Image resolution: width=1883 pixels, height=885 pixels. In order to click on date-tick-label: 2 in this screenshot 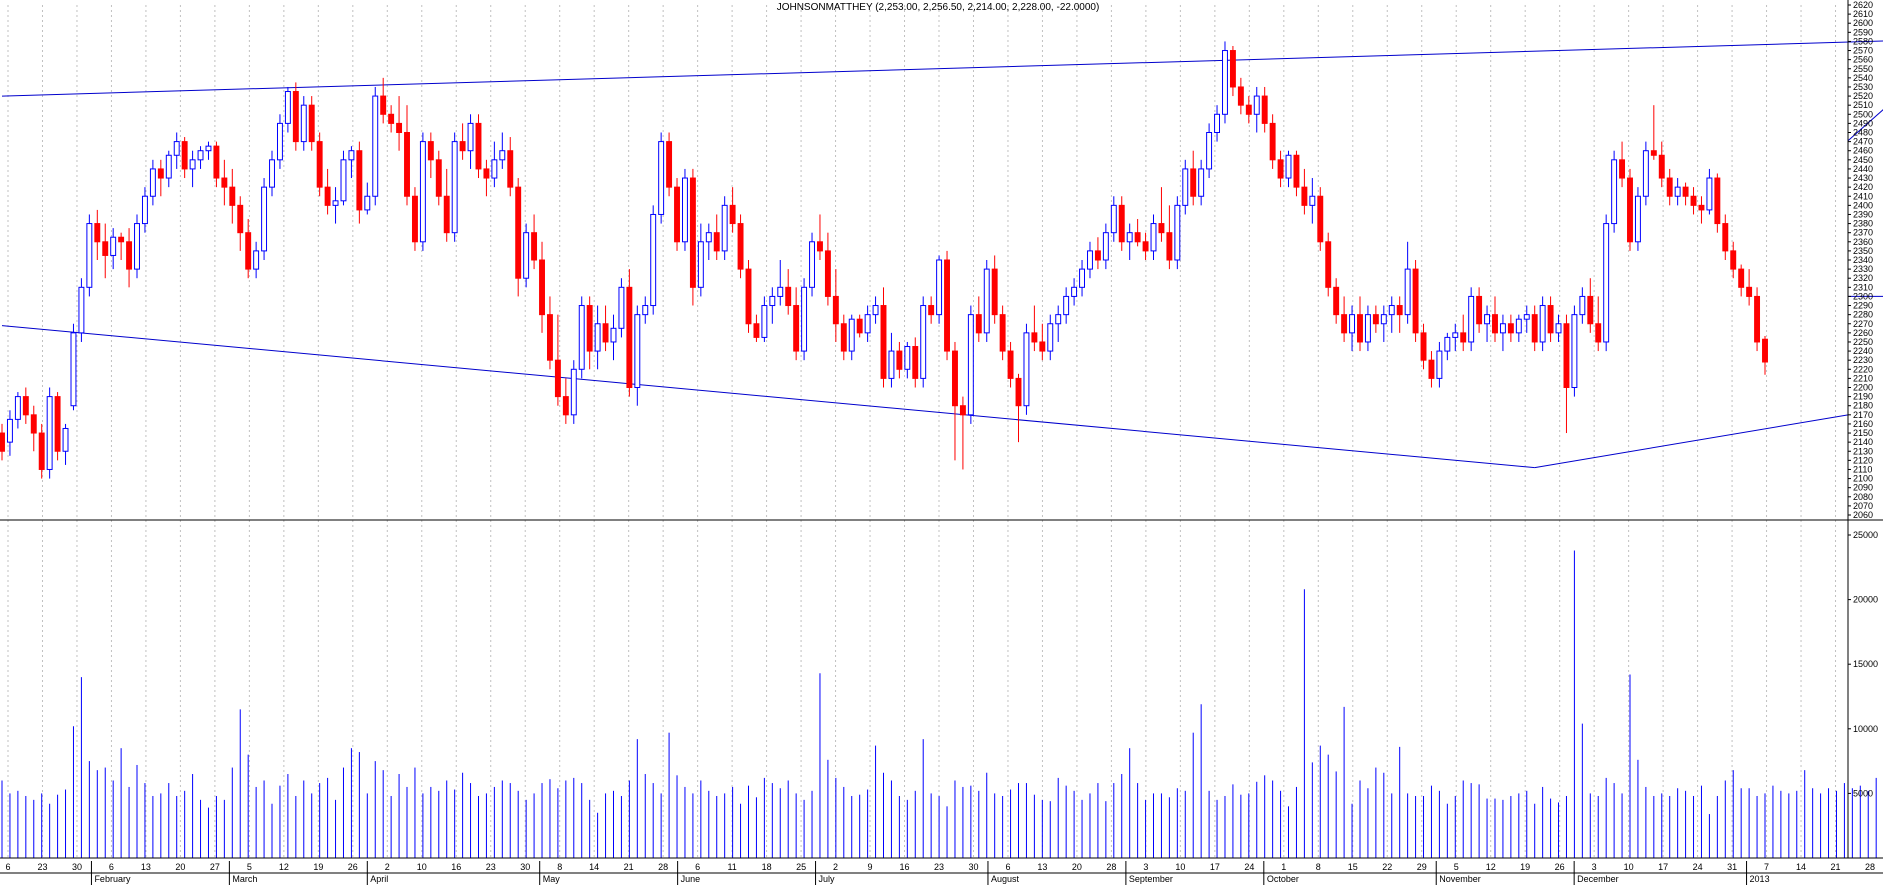, I will do `click(835, 867)`.